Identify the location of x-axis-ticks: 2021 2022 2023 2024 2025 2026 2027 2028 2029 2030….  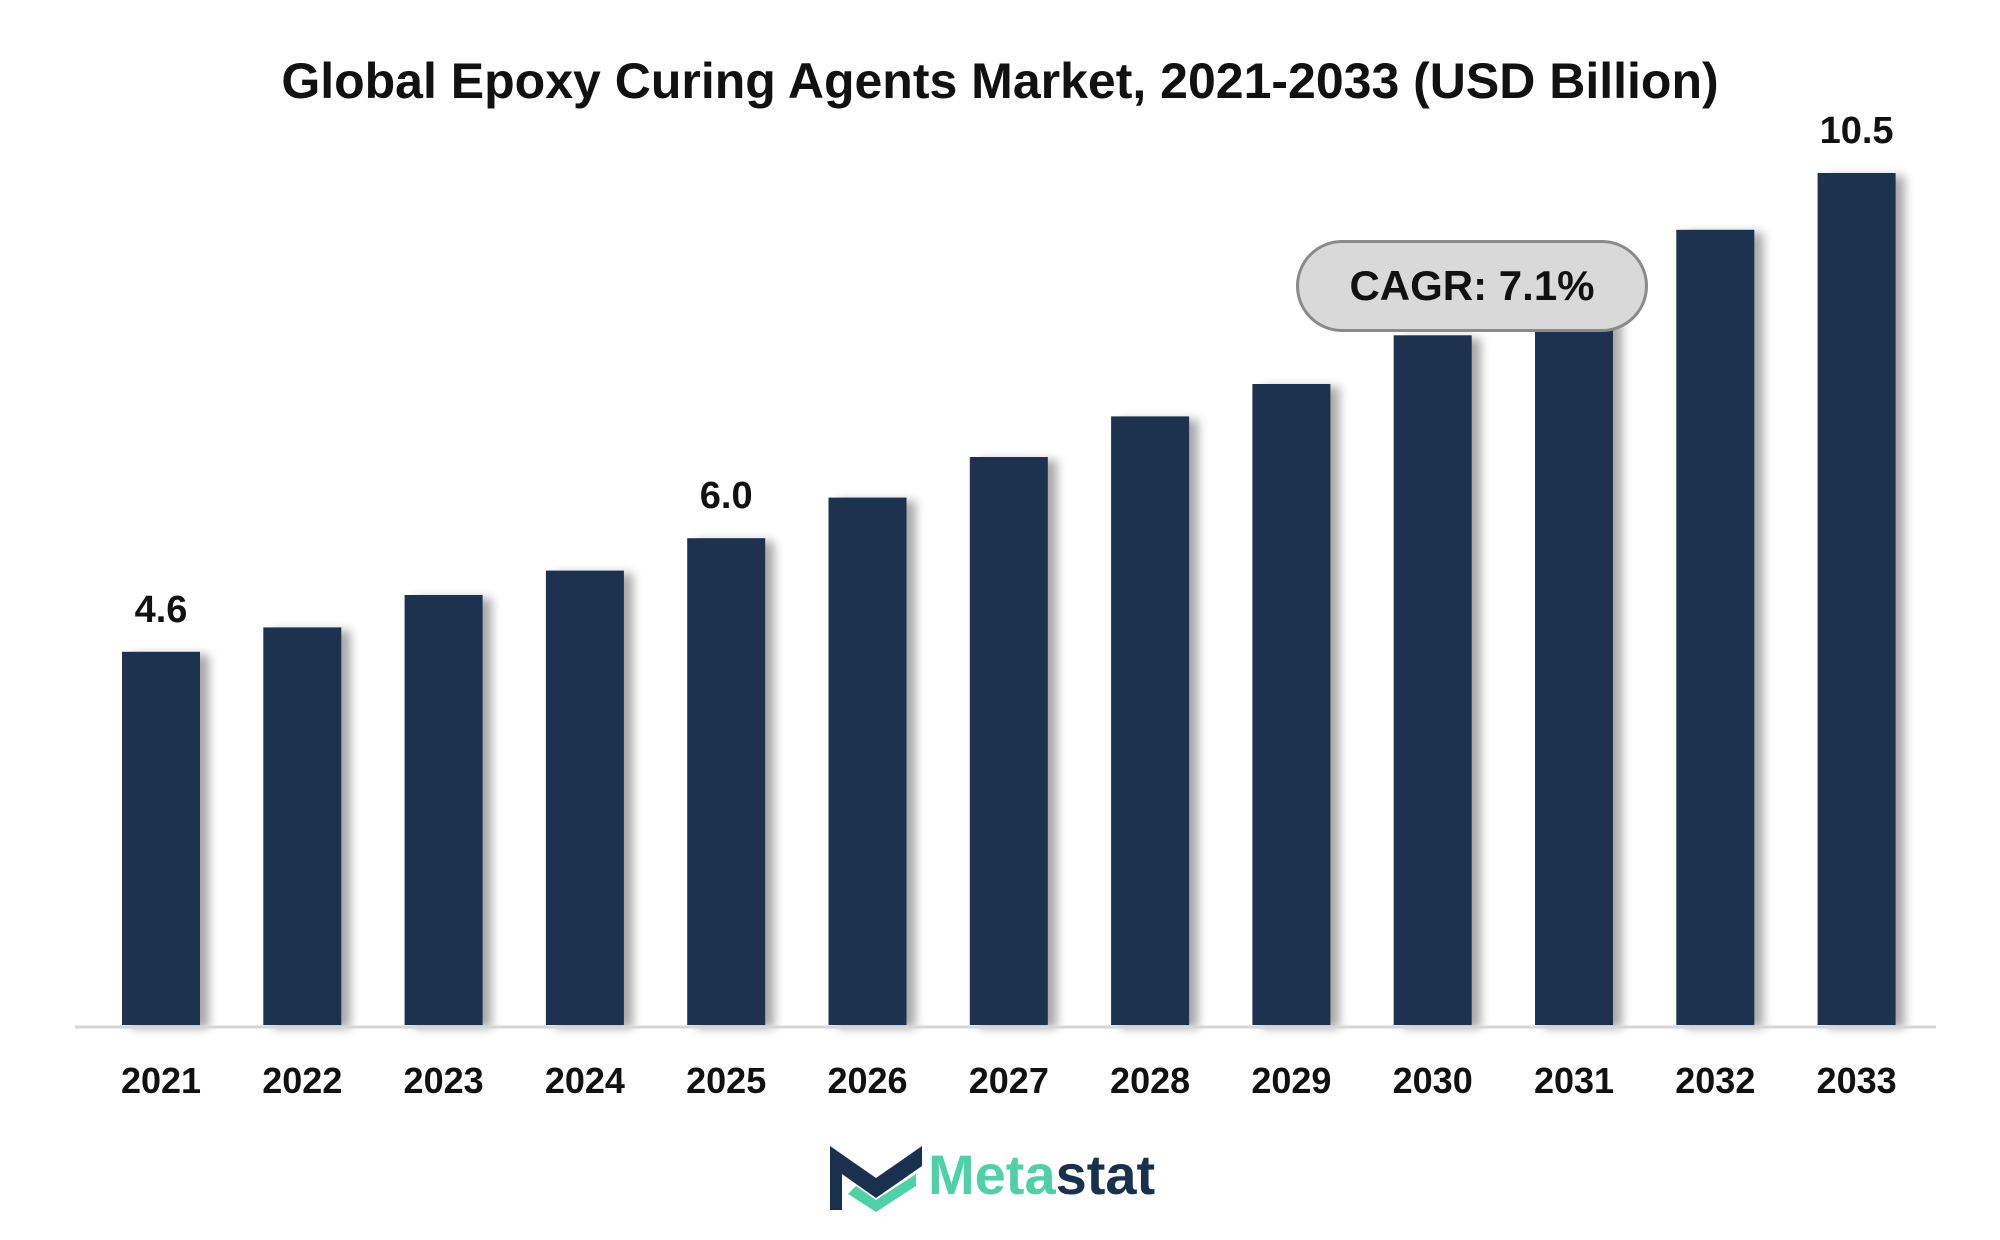
(1009, 1080).